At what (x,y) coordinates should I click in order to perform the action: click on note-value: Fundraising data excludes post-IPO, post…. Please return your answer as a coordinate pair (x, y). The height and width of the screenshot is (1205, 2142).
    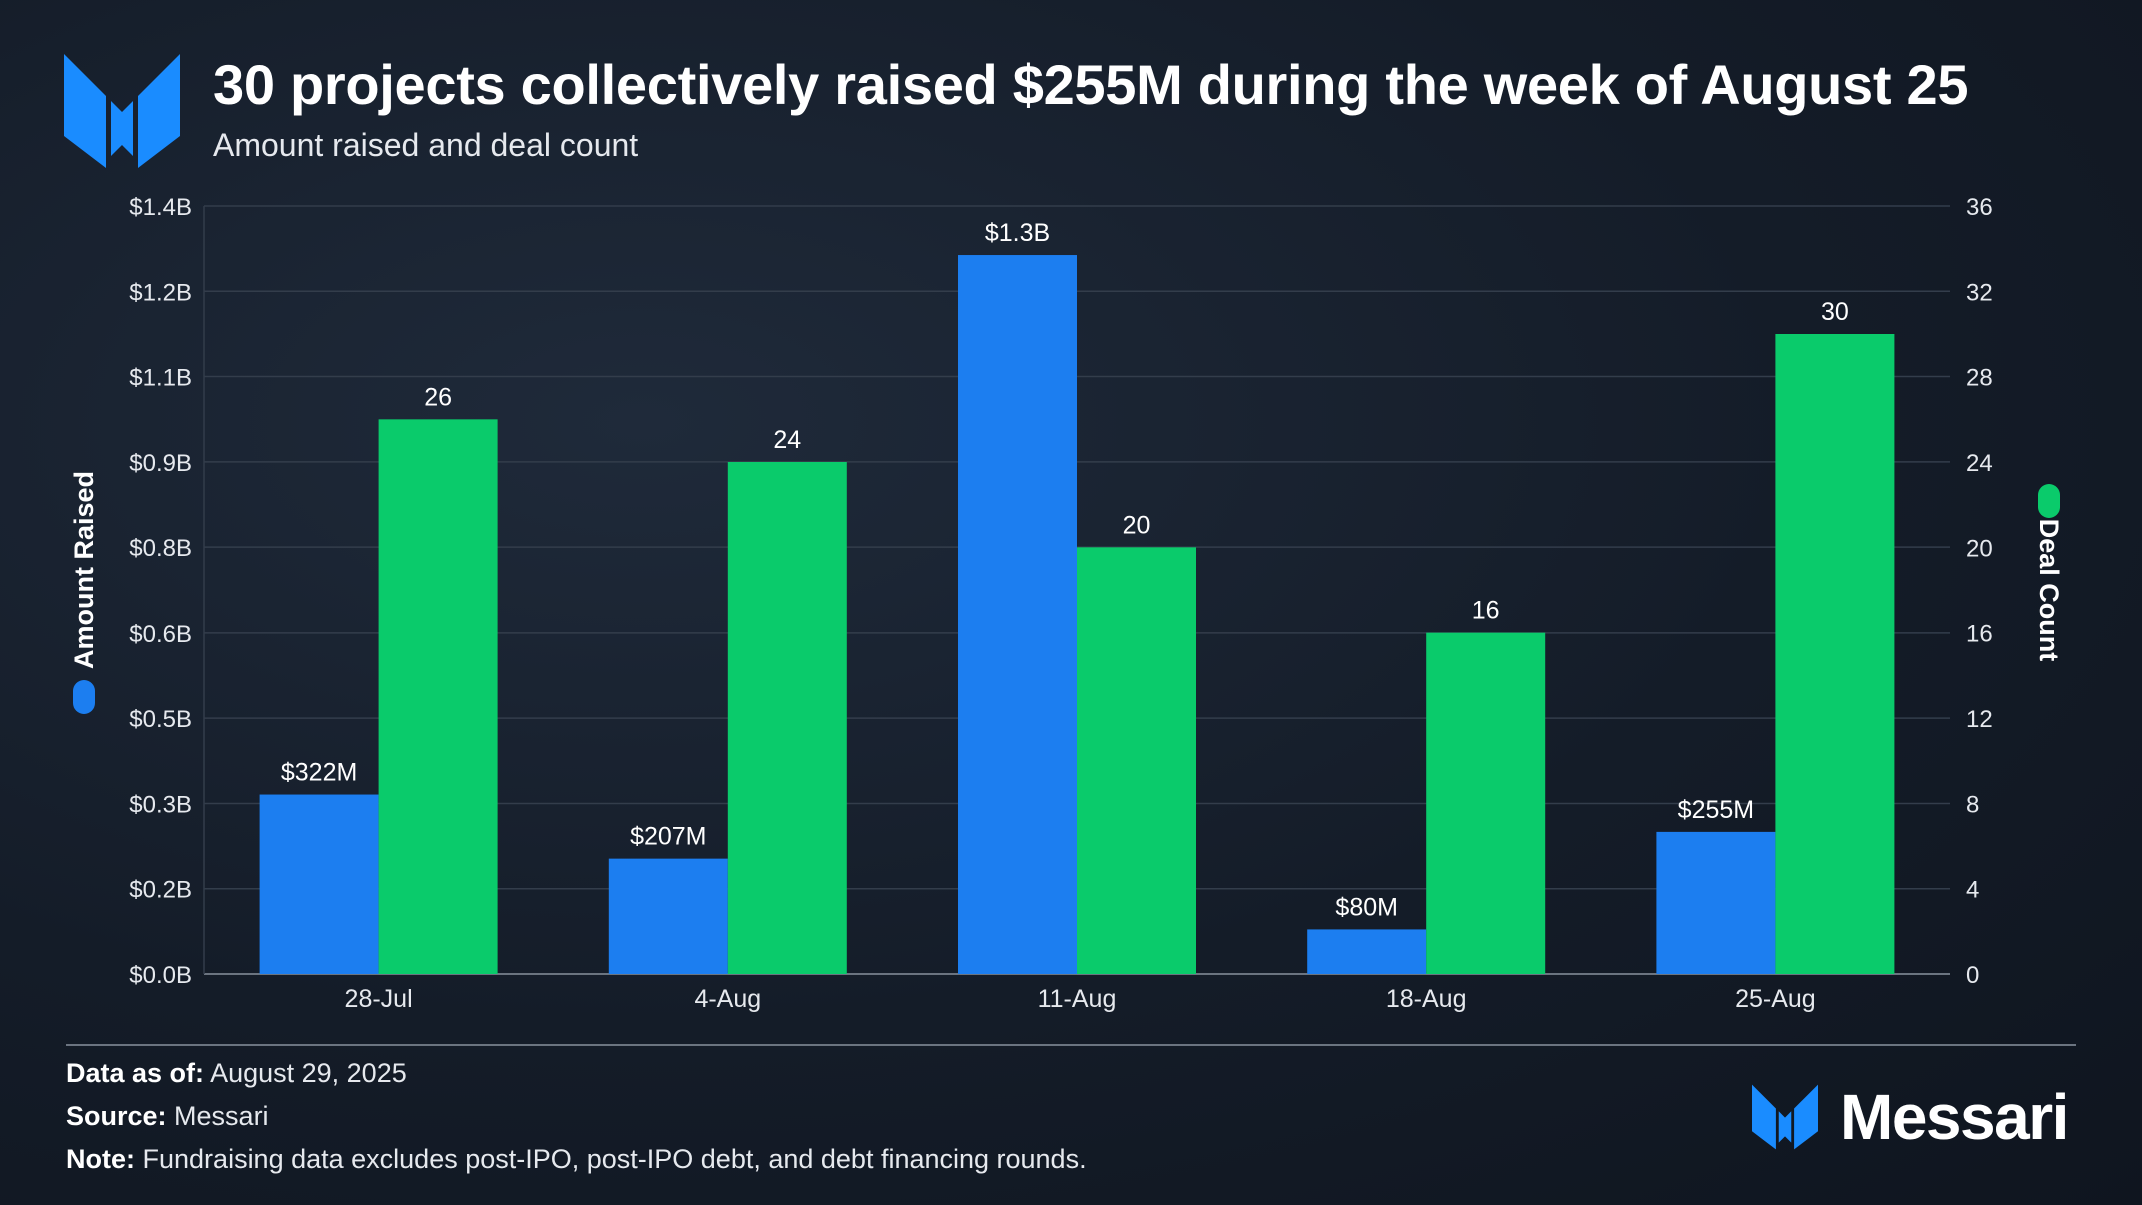
    Looking at the image, I should click on (614, 1159).